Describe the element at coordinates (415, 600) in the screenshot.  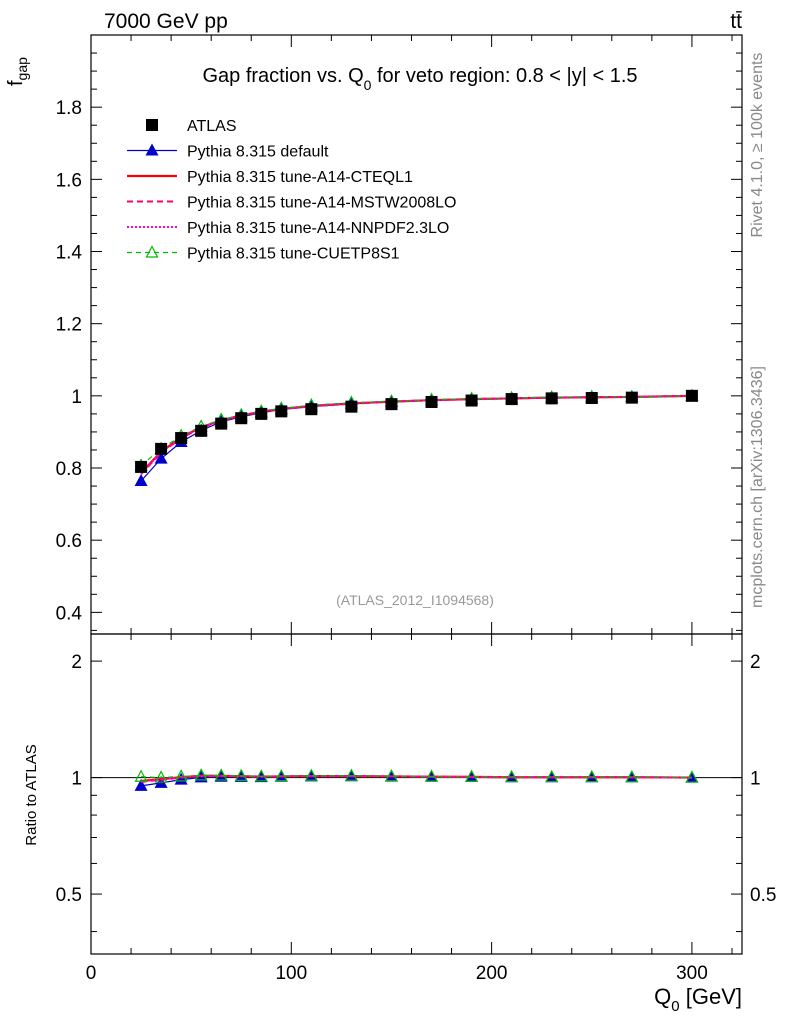
I see `analysis-watermark: (ATLAS_2012_I1094568)` at that location.